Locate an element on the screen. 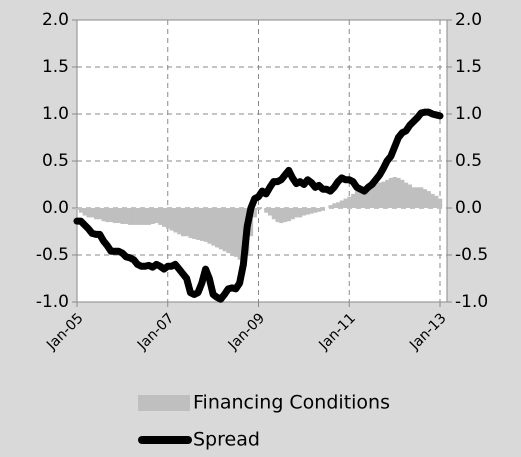 This screenshot has width=521, height=457. y2-tick-label: -1.0 is located at coordinates (471, 302).